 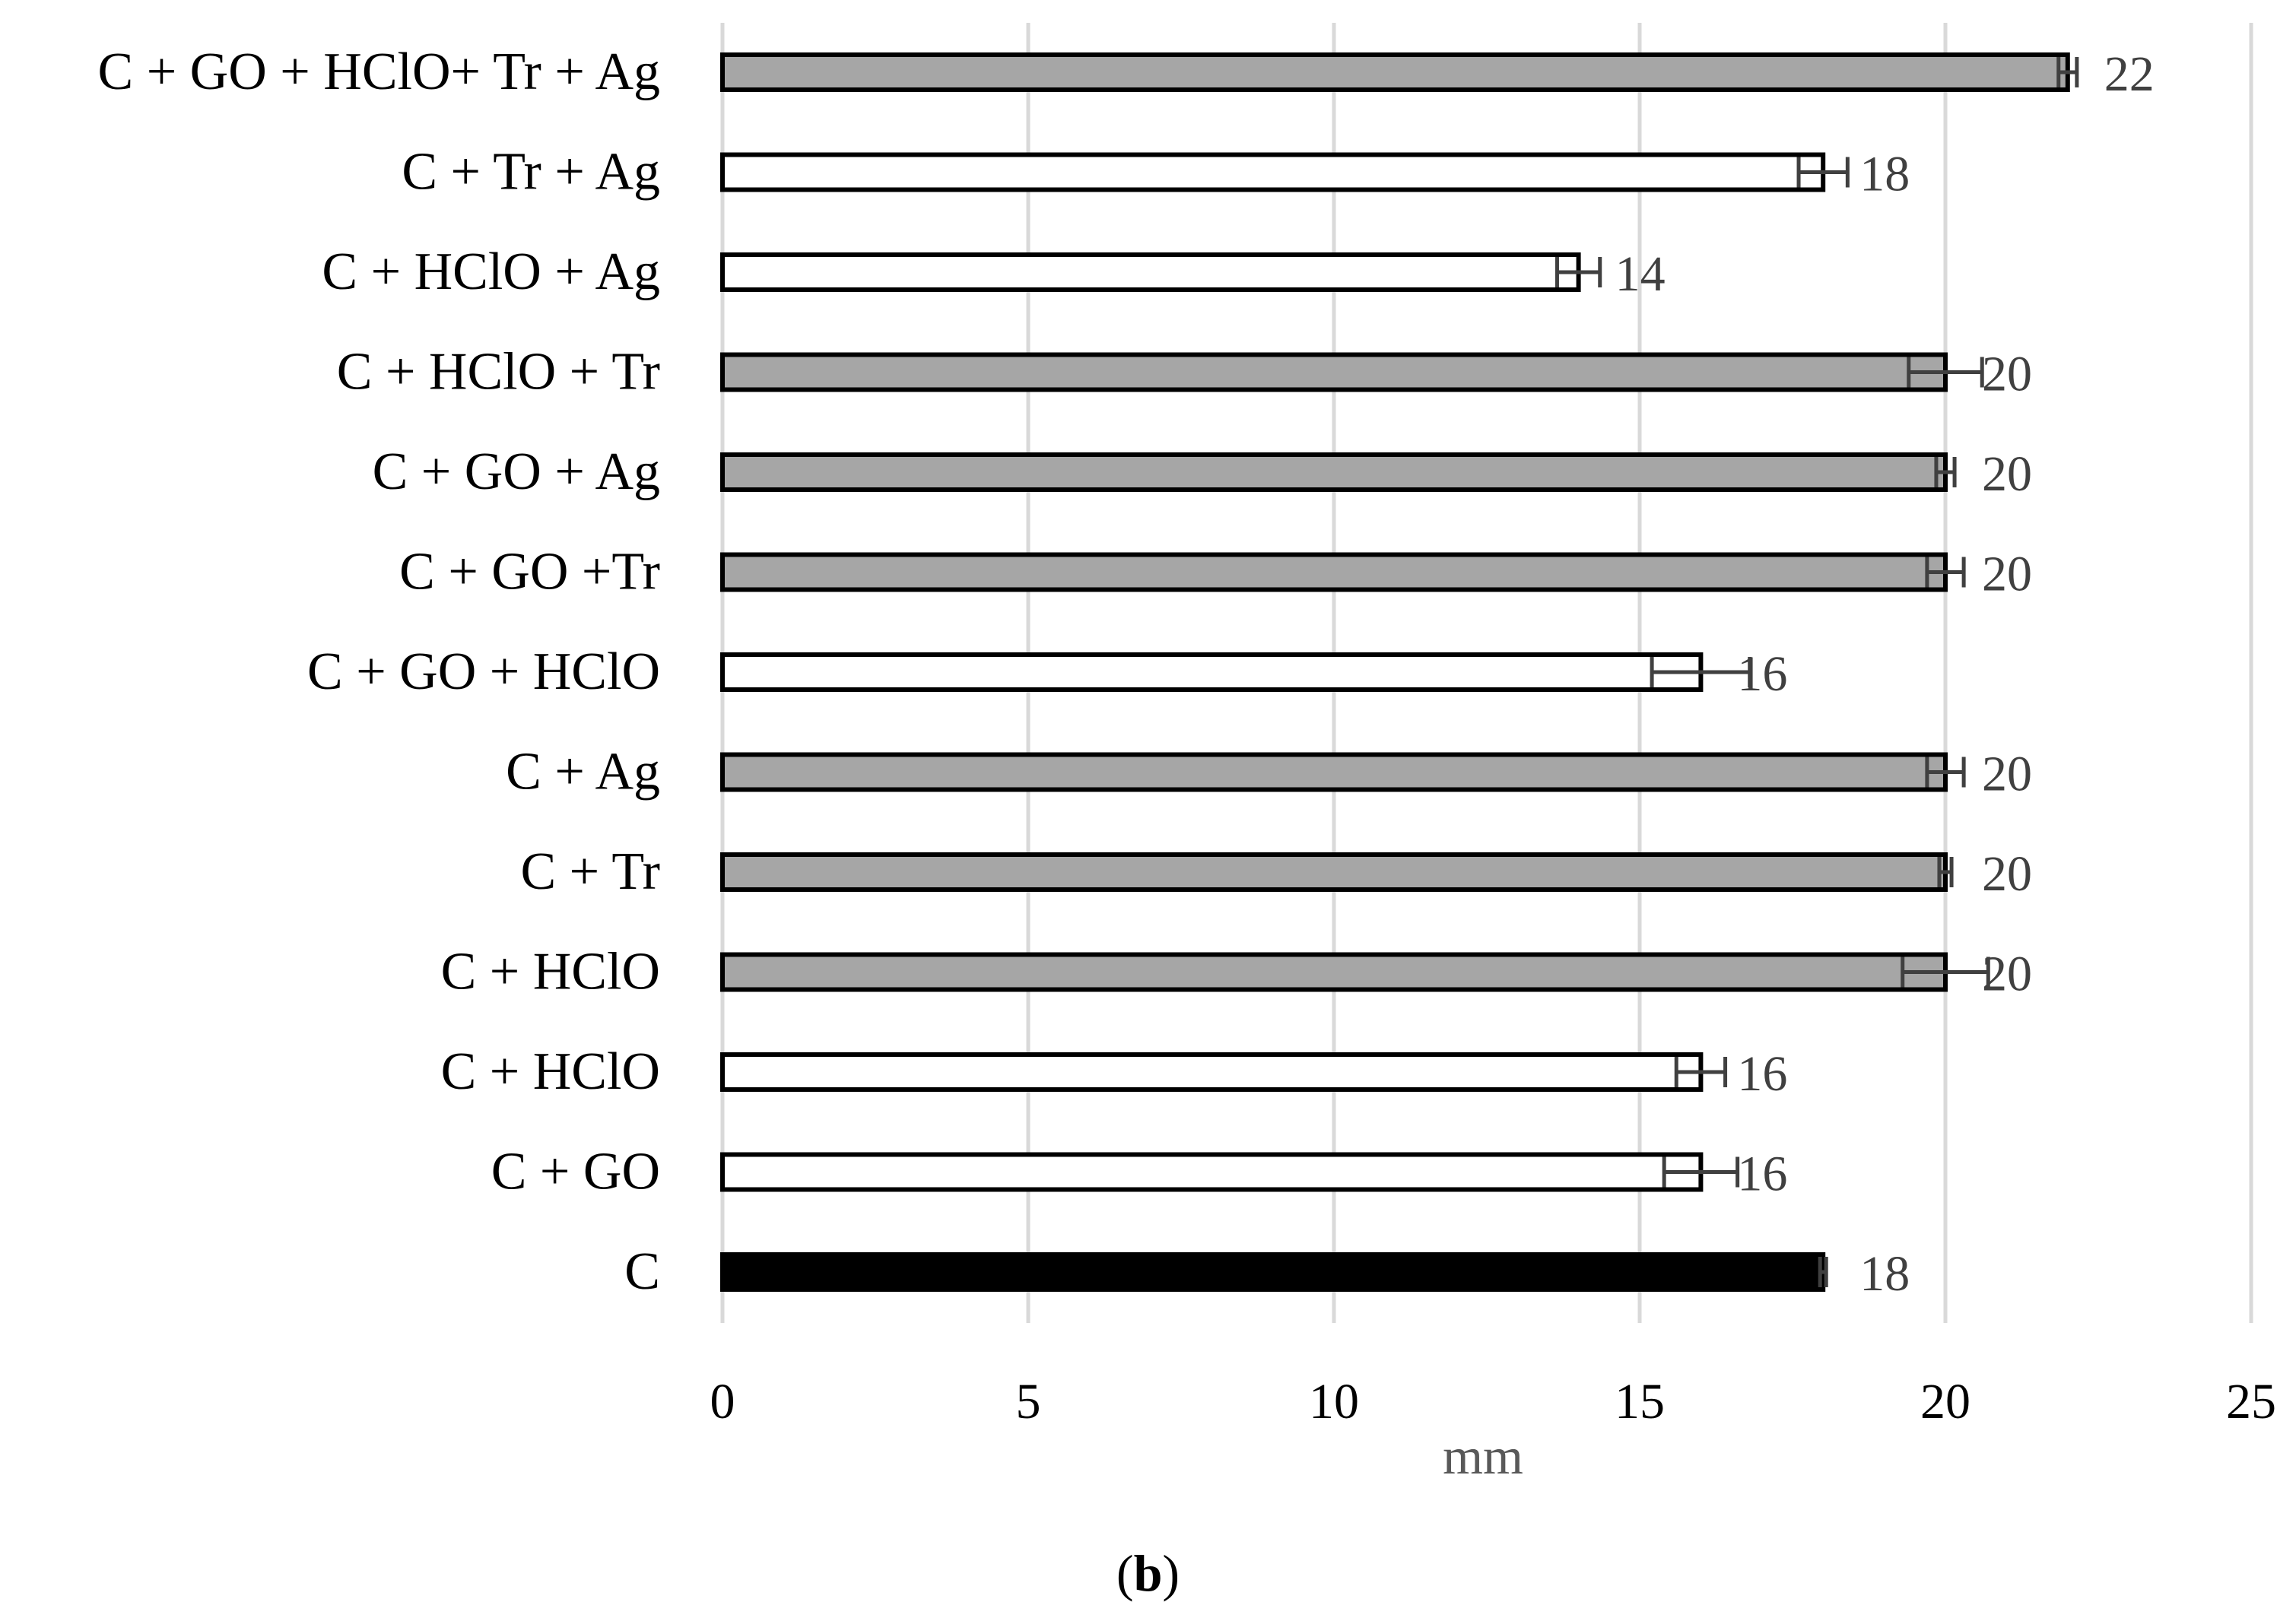 What do you see at coordinates (530, 572) in the screenshot?
I see `category-label: C + GO +Tr` at bounding box center [530, 572].